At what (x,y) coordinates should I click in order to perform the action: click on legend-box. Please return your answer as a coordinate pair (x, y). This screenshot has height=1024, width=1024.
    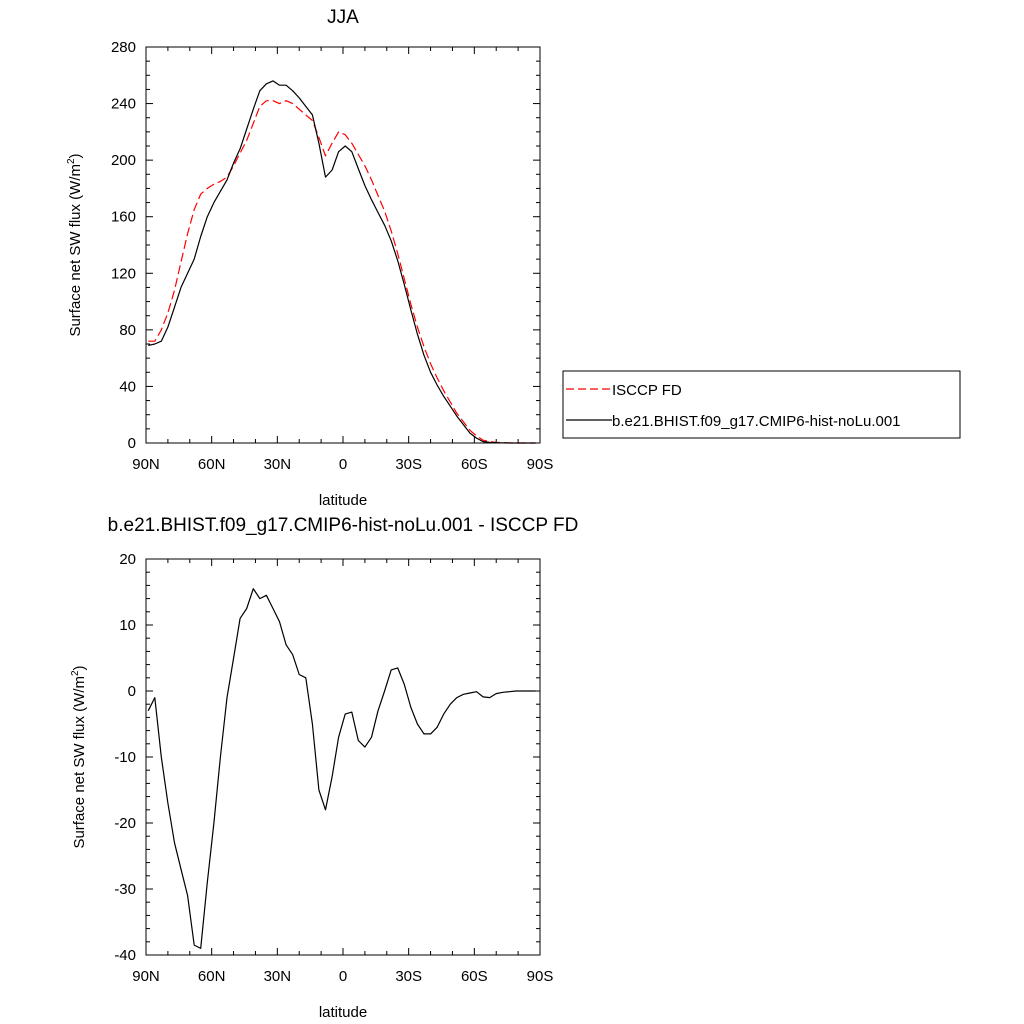
    Looking at the image, I should click on (761, 404).